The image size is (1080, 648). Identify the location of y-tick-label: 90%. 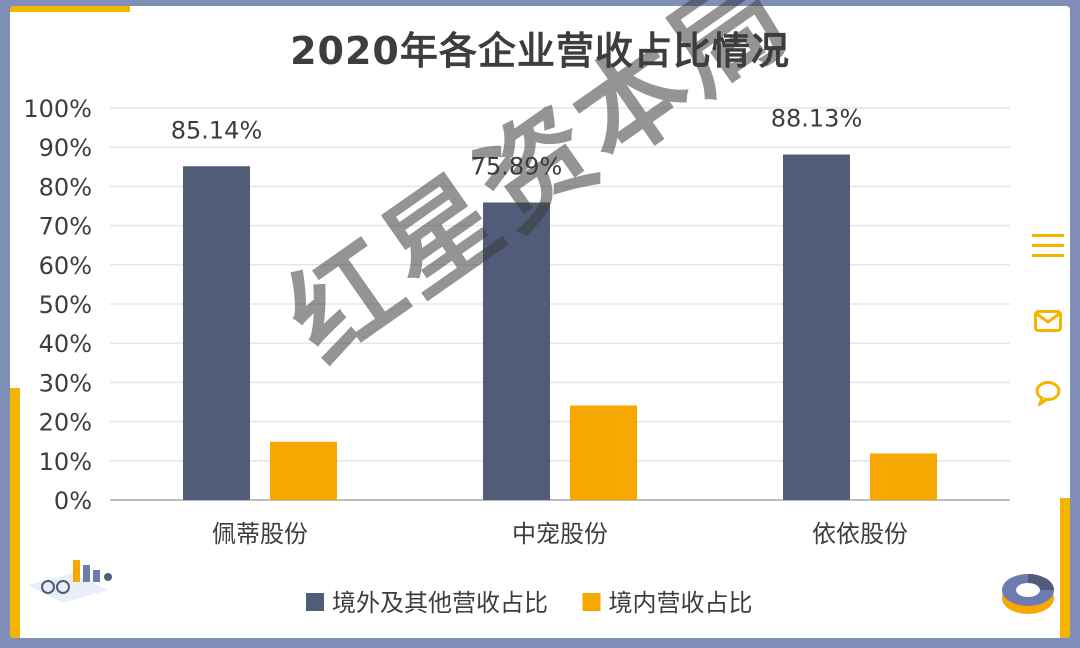
(65, 148).